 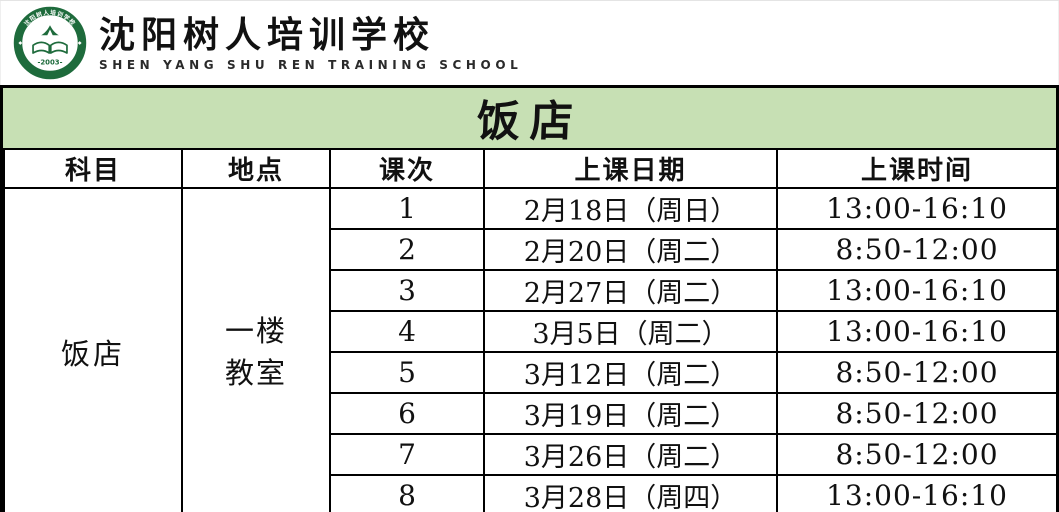 I want to click on logo-left-star-icon, so click(x=20, y=42).